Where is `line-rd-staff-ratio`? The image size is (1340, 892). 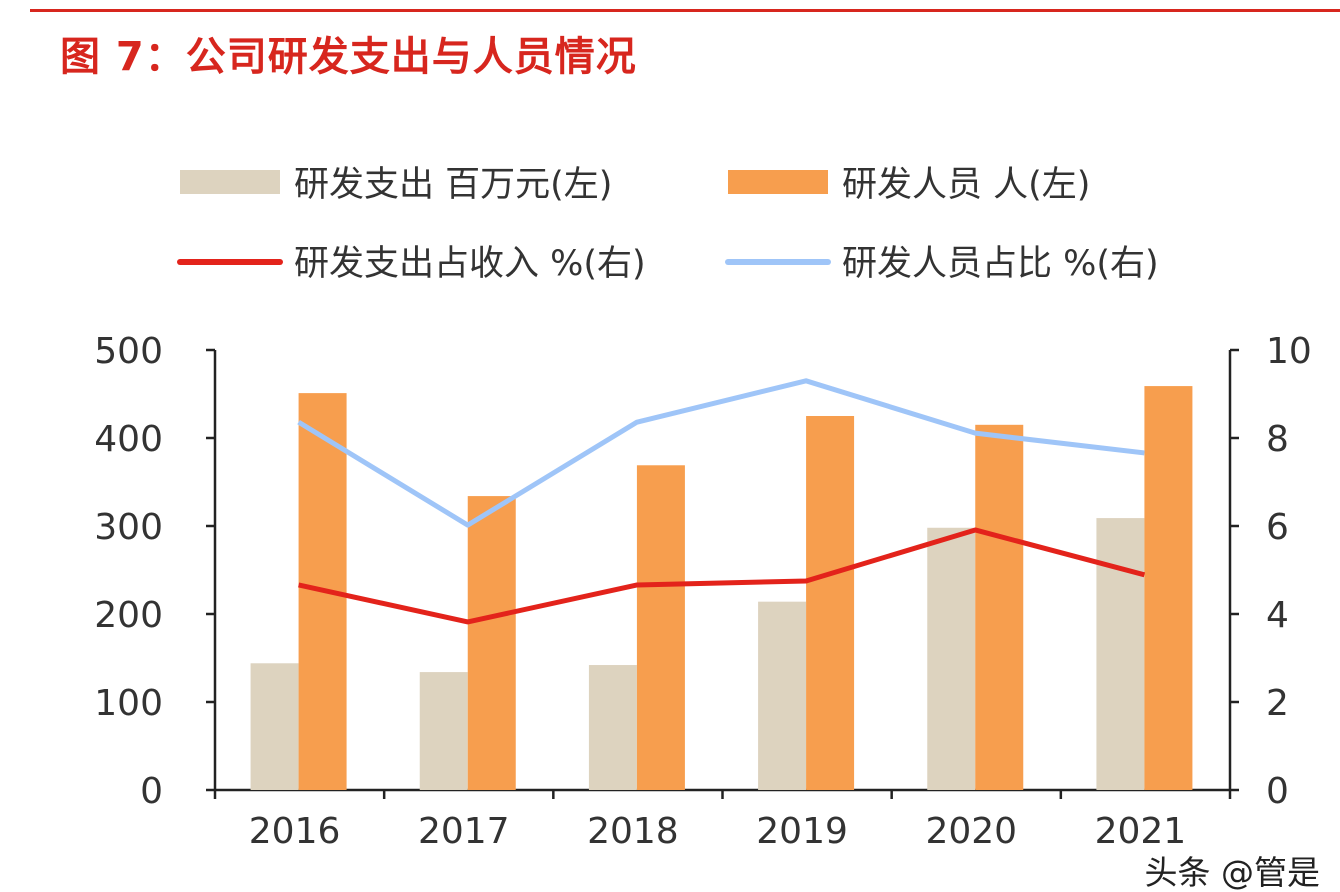
line-rd-staff-ratio is located at coordinates (721, 453).